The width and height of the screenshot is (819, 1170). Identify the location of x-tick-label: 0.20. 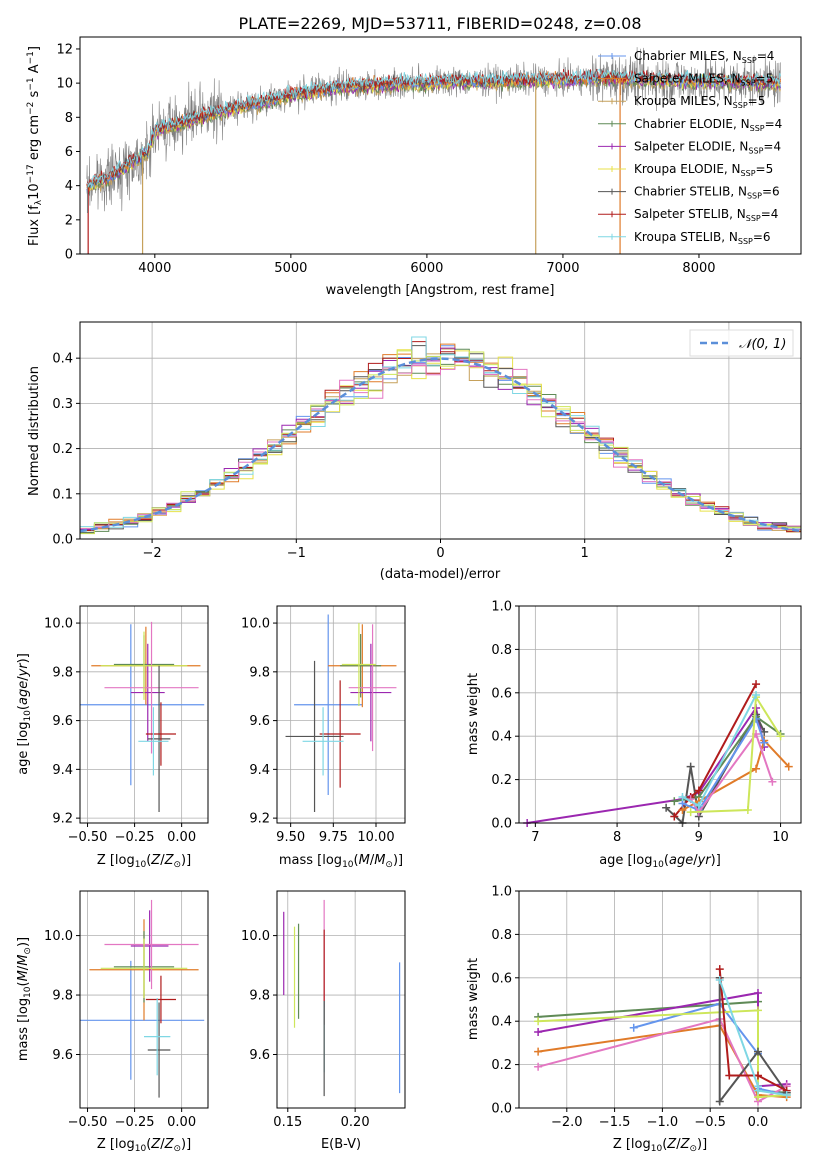
(355, 1122).